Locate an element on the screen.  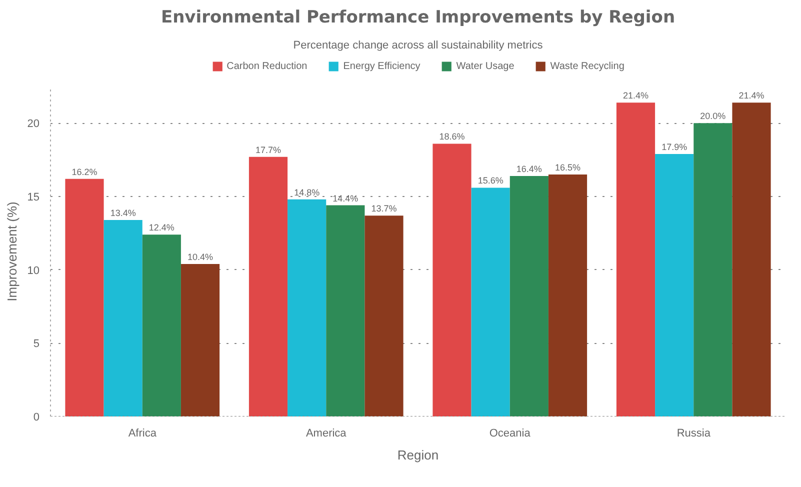
legend-label: Waste Recycling is located at coordinates (587, 66).